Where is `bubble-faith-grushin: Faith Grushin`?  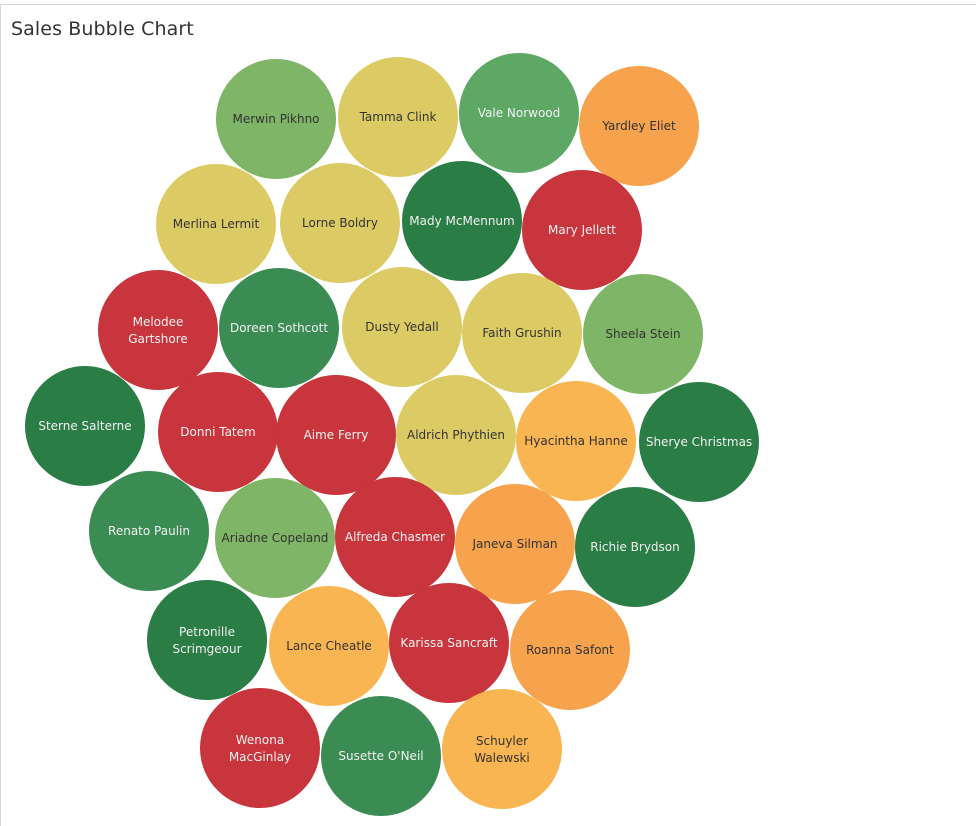
bubble-faith-grushin: Faith Grushin is located at coordinates (522, 333).